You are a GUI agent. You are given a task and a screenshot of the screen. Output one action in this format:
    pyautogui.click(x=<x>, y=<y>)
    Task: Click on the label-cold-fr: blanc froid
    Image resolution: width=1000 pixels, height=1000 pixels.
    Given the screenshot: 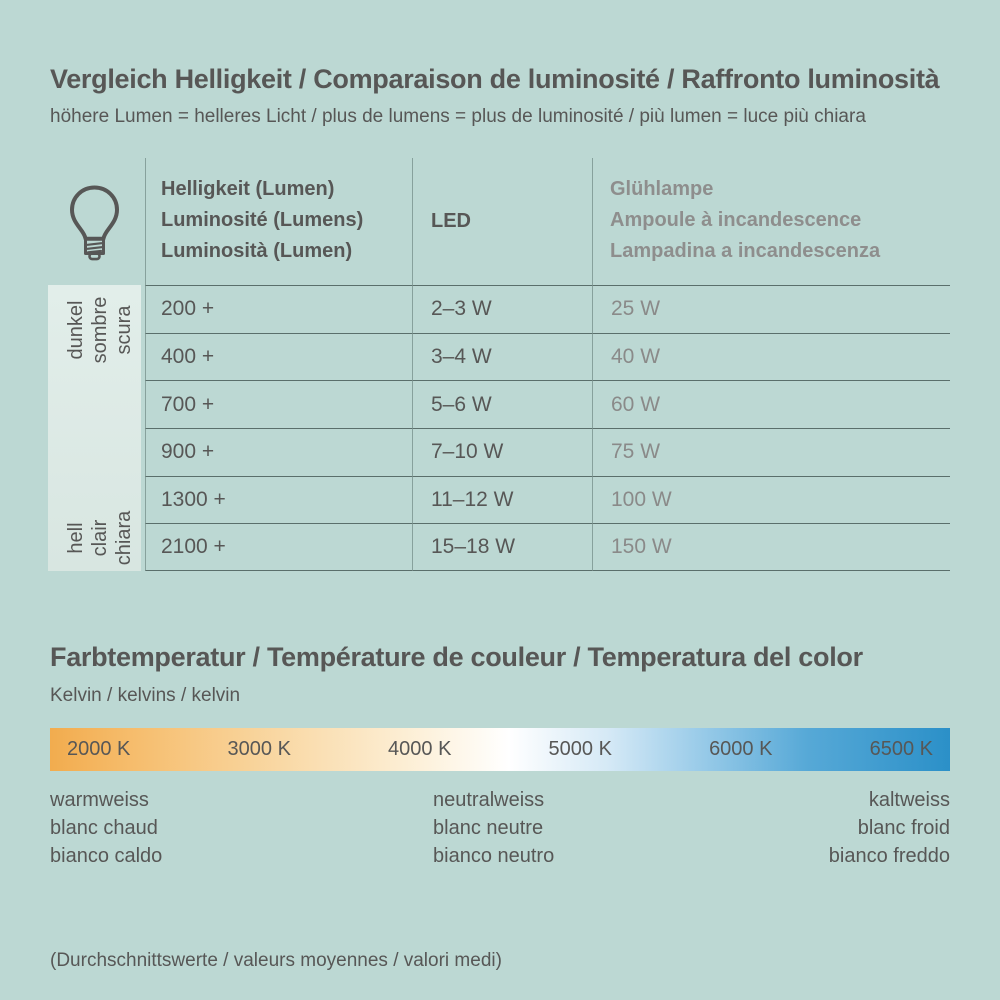 What is the action you would take?
    pyautogui.click(x=903, y=828)
    